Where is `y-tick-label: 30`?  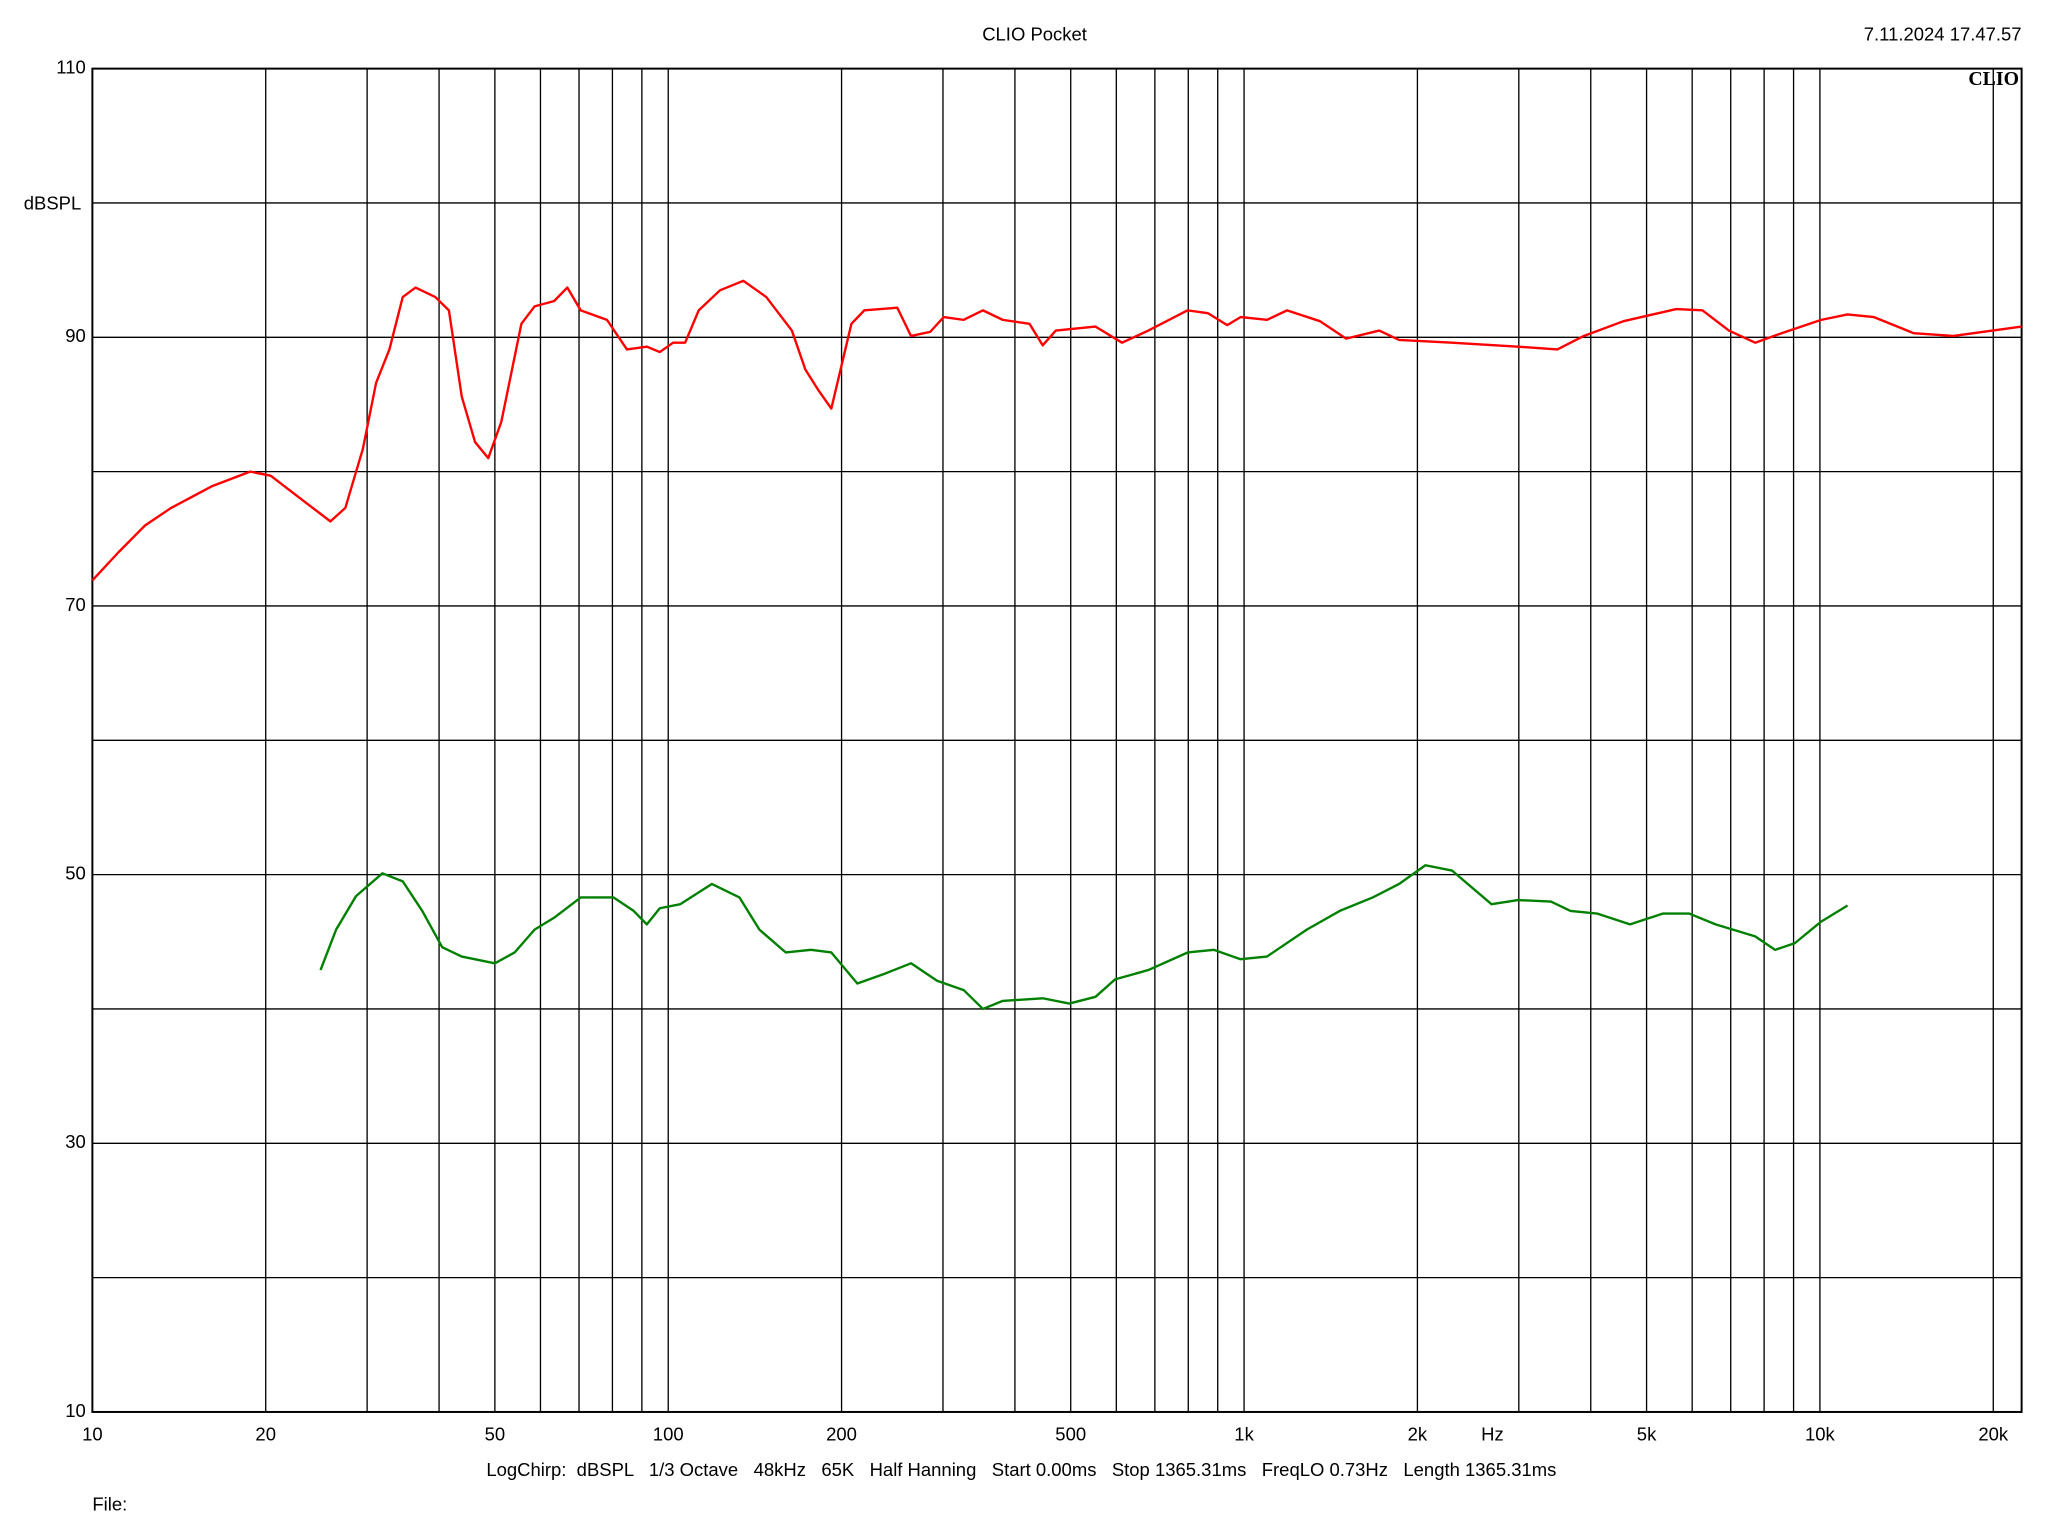
y-tick-label: 30 is located at coordinates (75, 1141).